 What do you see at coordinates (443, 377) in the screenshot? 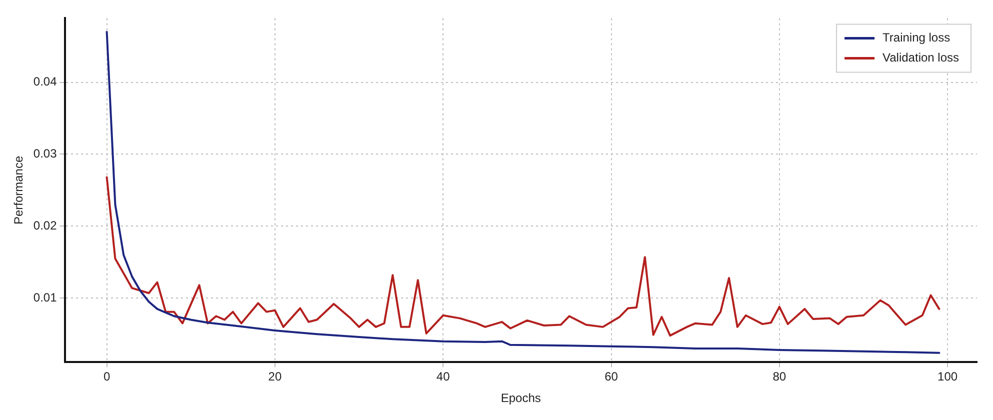
I see `x-tick-label: 40` at bounding box center [443, 377].